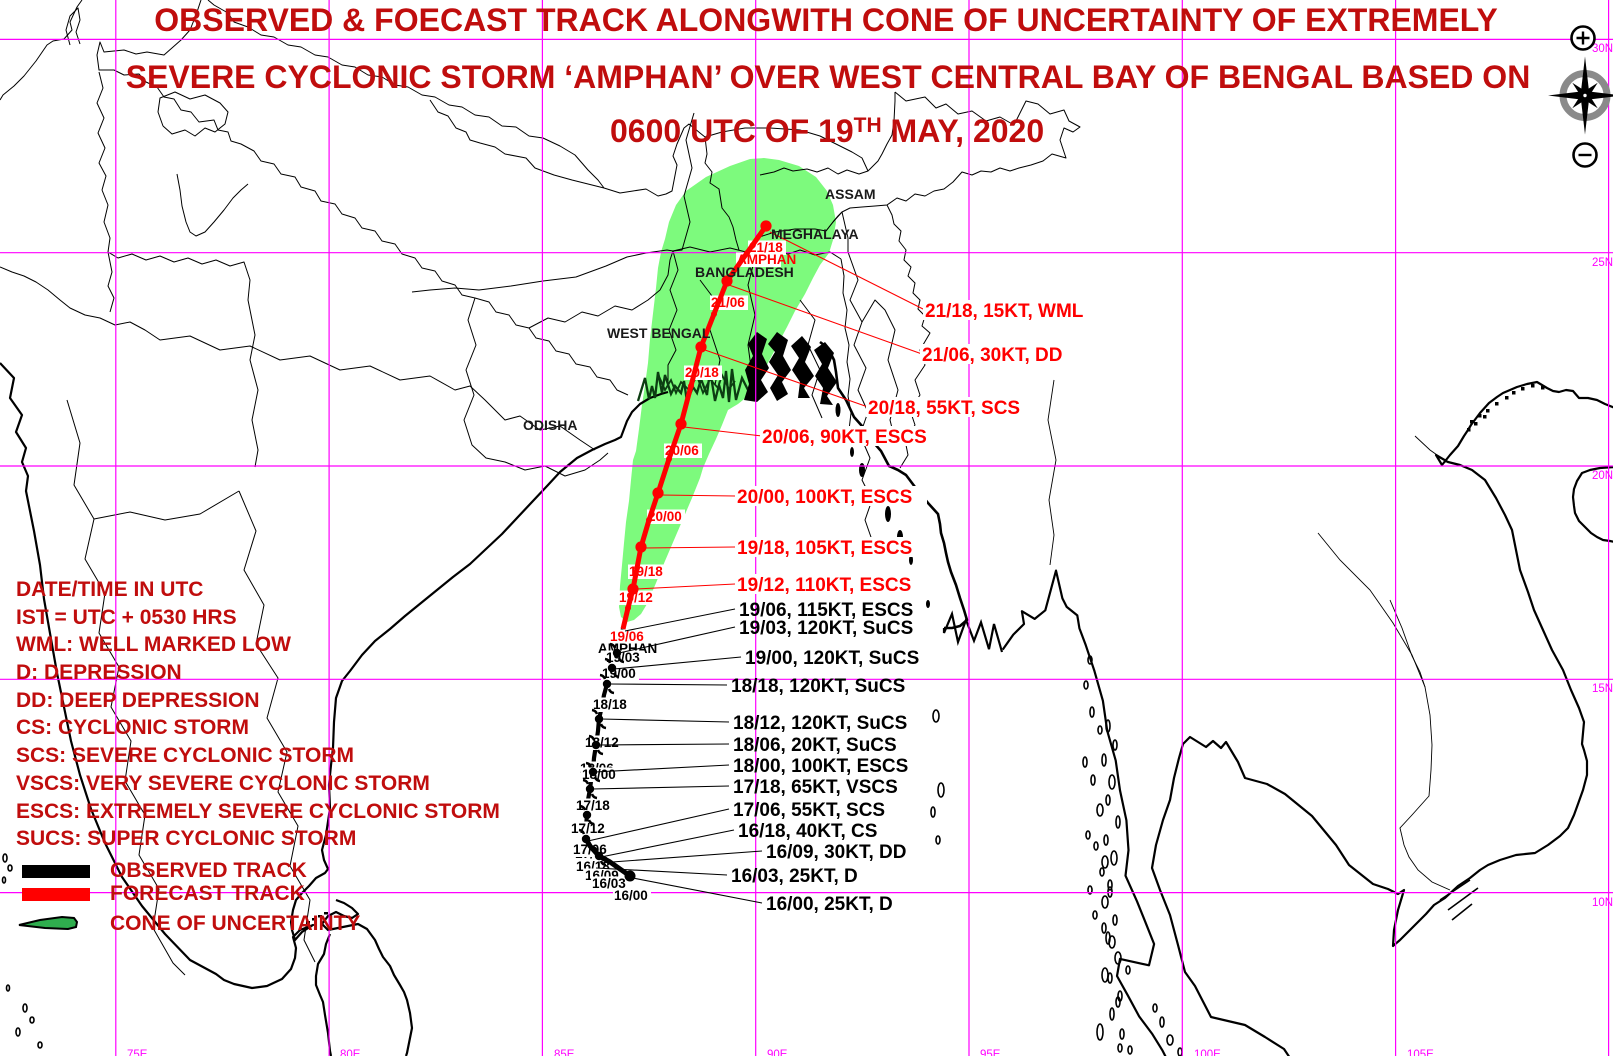 Image resolution: width=1613 pixels, height=1061 pixels. What do you see at coordinates (766, 247) in the screenshot?
I see `svg-text: 21/18` at bounding box center [766, 247].